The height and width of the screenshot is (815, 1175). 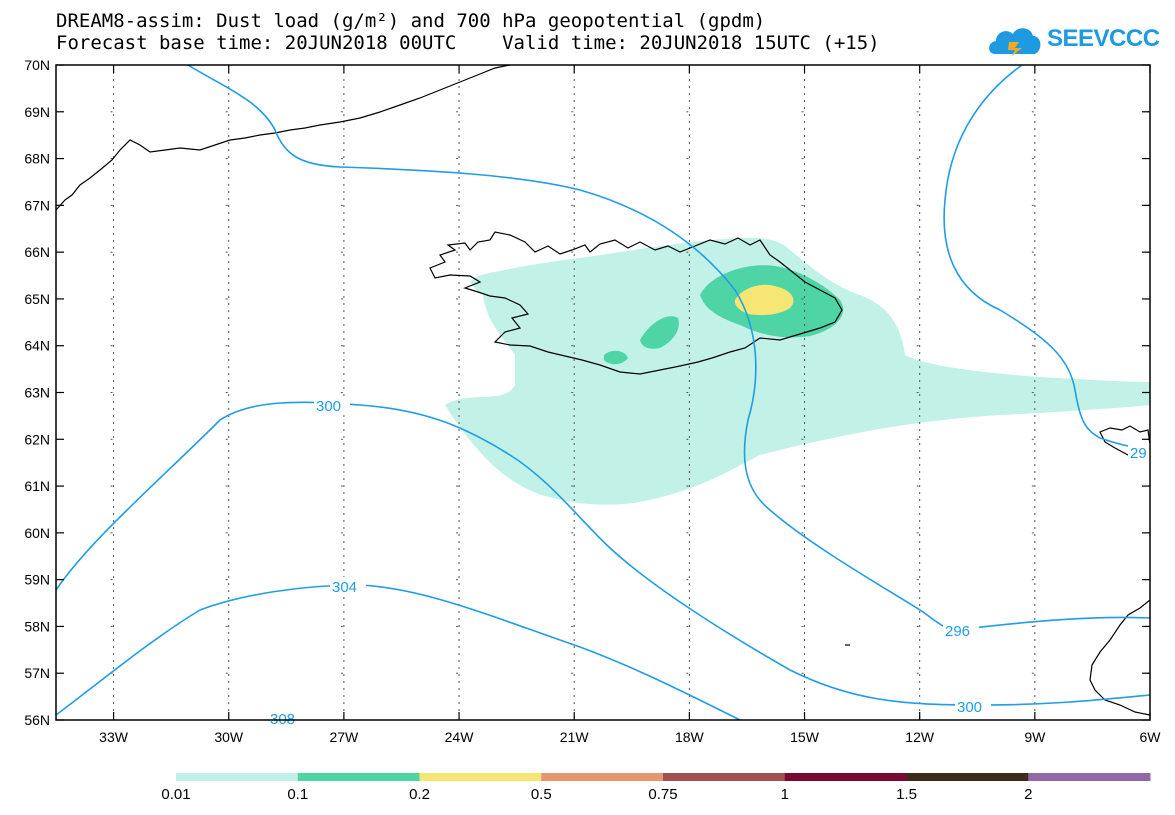 What do you see at coordinates (37, 346) in the screenshot?
I see `lat-label: 64N` at bounding box center [37, 346].